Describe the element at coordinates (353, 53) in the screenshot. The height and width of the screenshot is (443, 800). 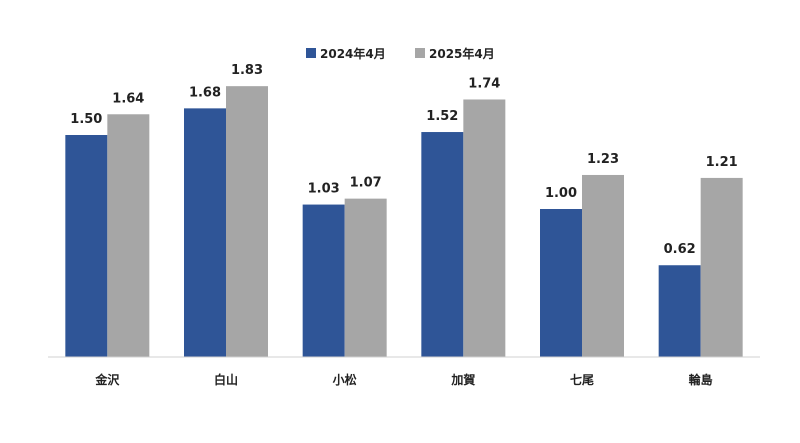
I see `legend-label-2024: 2024年4月` at that location.